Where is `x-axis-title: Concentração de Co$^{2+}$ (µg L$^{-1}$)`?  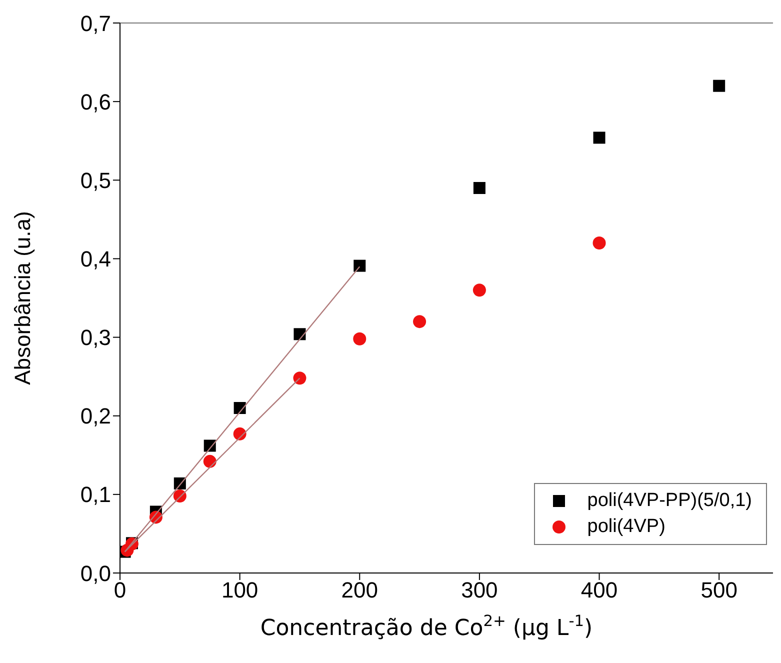
x-axis-title: Concentração de Co$^{2+}$ (µg L$^{-1}$) is located at coordinates (426, 626).